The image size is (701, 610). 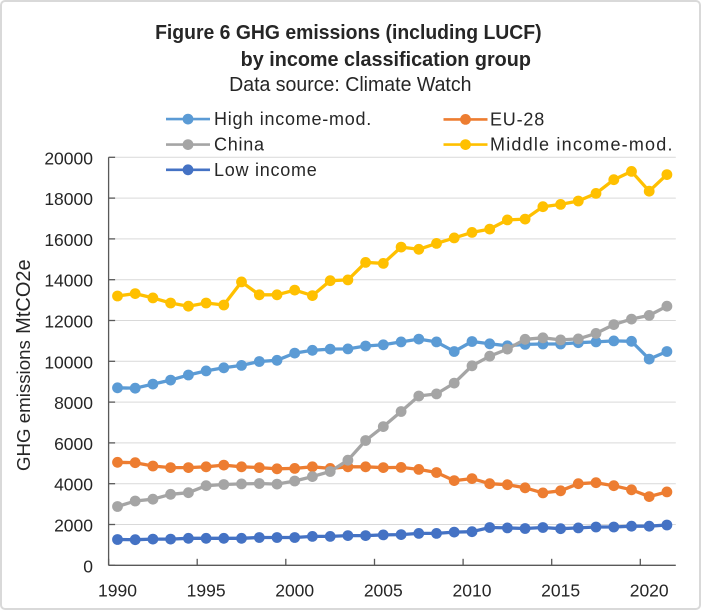 What do you see at coordinates (350, 85) in the screenshot?
I see `svg-text: Data source: Climate Watch` at bounding box center [350, 85].